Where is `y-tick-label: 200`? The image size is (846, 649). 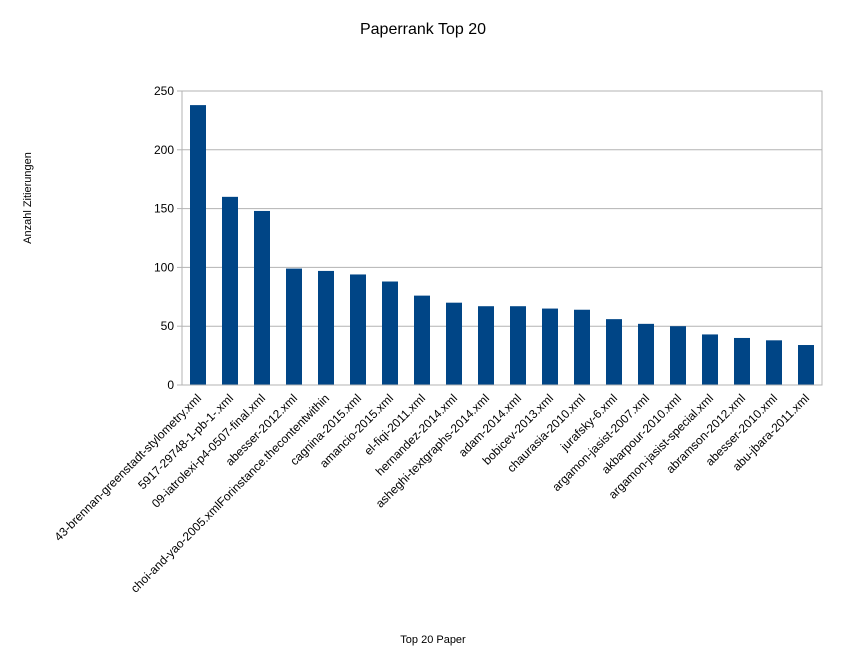 y-tick-label: 200 is located at coordinates (164, 150).